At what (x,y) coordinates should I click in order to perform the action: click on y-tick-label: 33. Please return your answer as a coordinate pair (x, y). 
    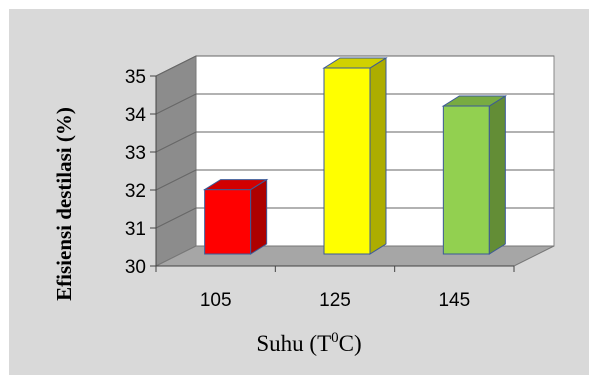
    Looking at the image, I should click on (135, 153).